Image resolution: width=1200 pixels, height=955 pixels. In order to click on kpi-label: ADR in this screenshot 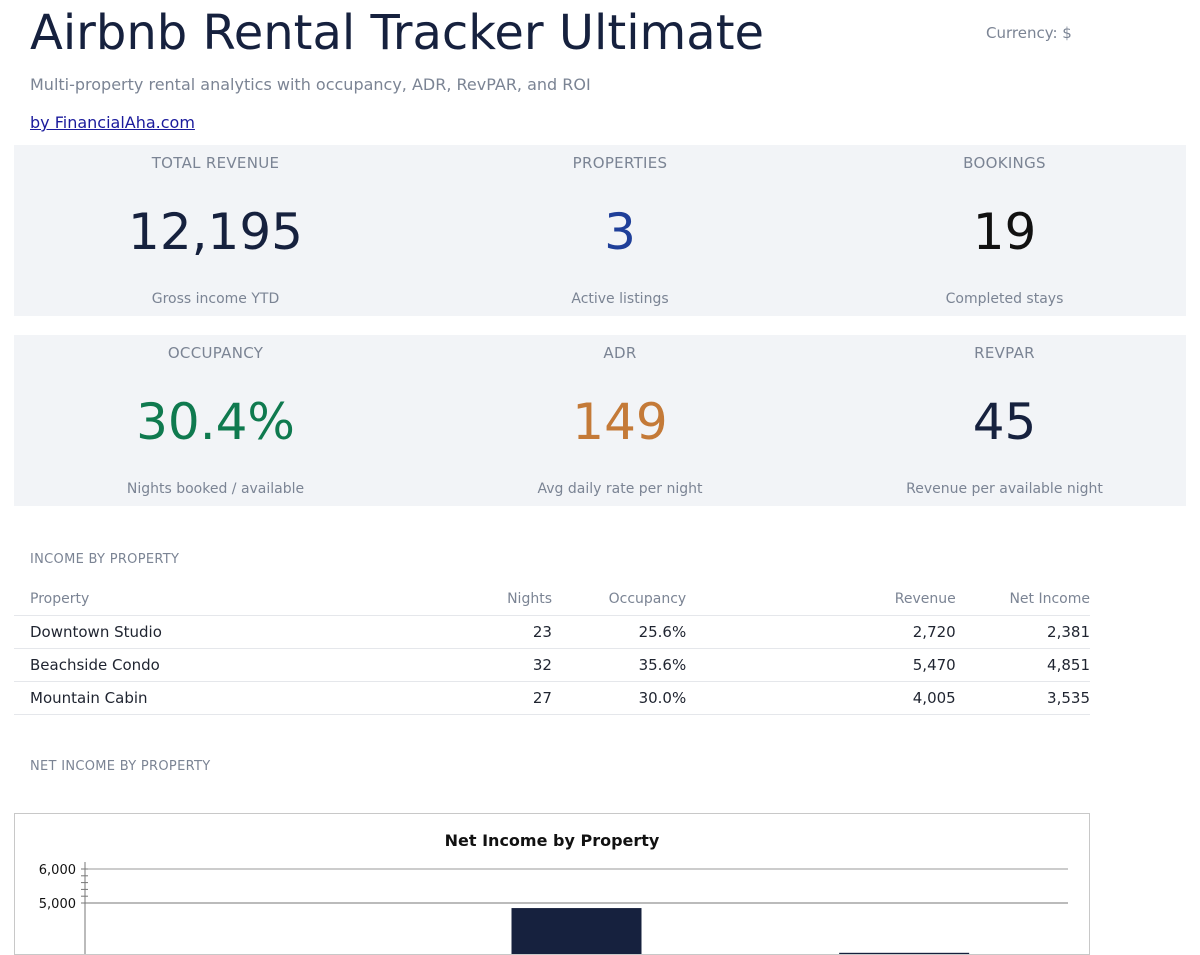, I will do `click(620, 353)`.